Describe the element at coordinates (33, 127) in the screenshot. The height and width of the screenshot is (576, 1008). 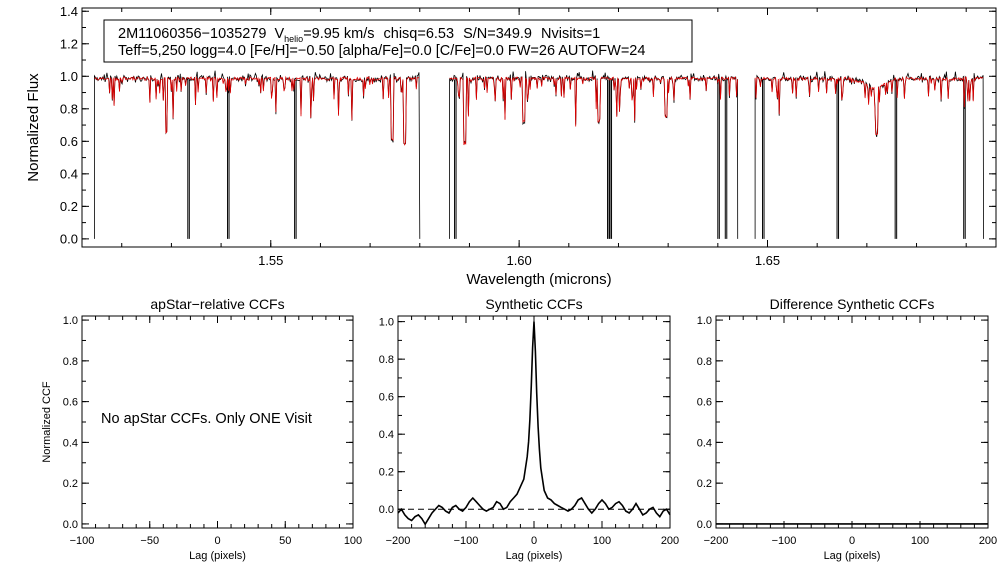
I see `y-axis-label: Normalized Flux` at that location.